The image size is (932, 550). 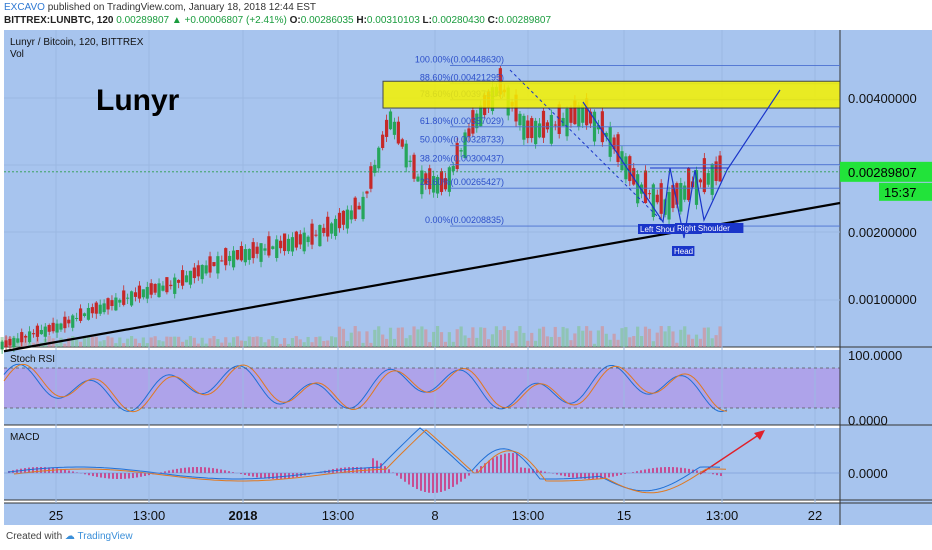 What do you see at coordinates (59, 20) in the screenshot?
I see `symbol-label: BITTREX:LUNBTC, 120` at bounding box center [59, 20].